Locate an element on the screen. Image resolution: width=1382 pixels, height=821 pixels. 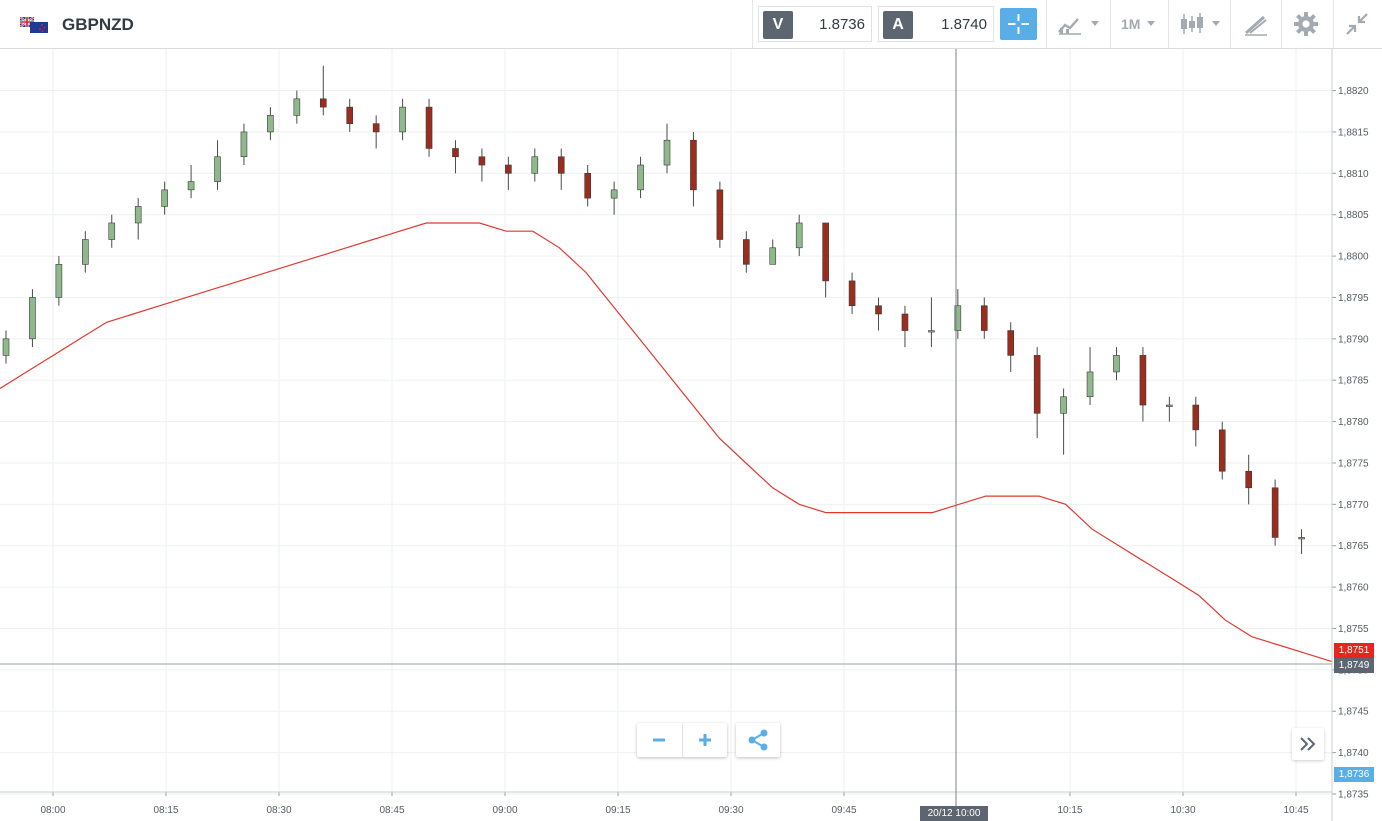
y-tick-label: 1,8785 is located at coordinates (1353, 381).